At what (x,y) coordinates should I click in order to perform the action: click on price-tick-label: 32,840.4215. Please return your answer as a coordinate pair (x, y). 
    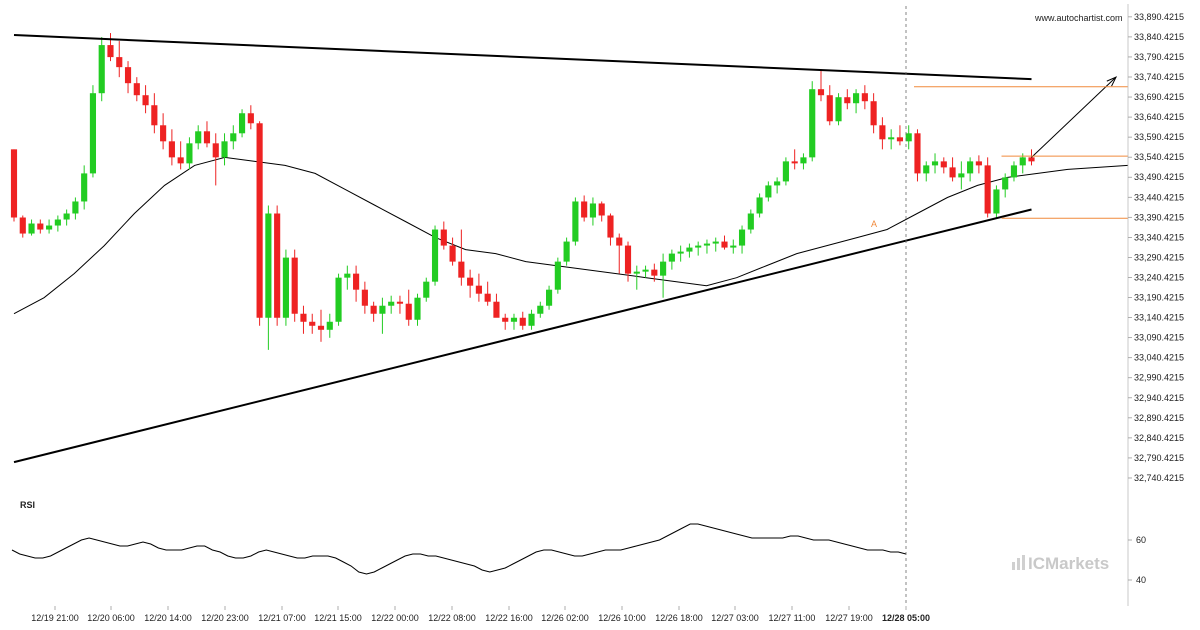
    Looking at the image, I should click on (1159, 438).